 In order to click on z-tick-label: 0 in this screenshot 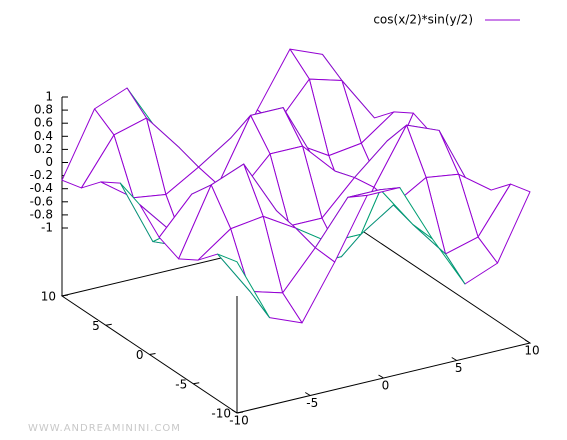, I will do `click(49, 162)`.